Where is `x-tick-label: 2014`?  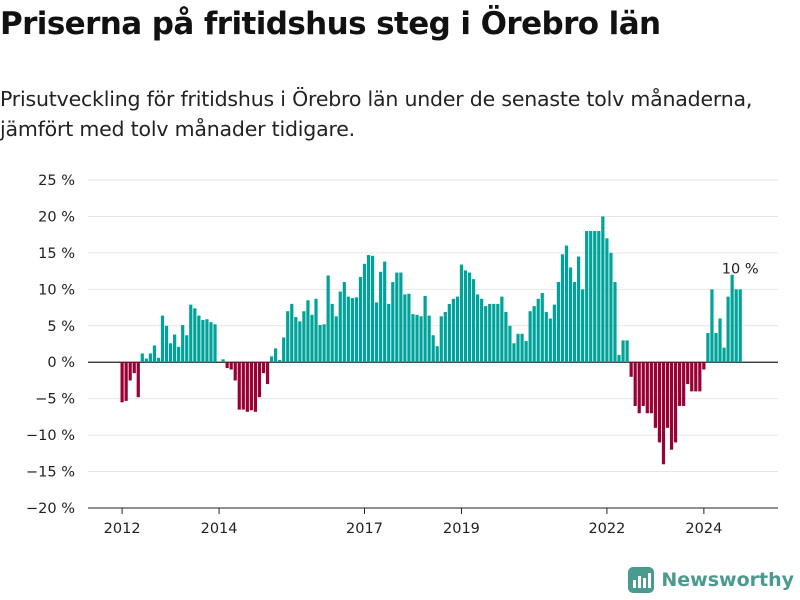 x-tick-label: 2014 is located at coordinates (219, 529).